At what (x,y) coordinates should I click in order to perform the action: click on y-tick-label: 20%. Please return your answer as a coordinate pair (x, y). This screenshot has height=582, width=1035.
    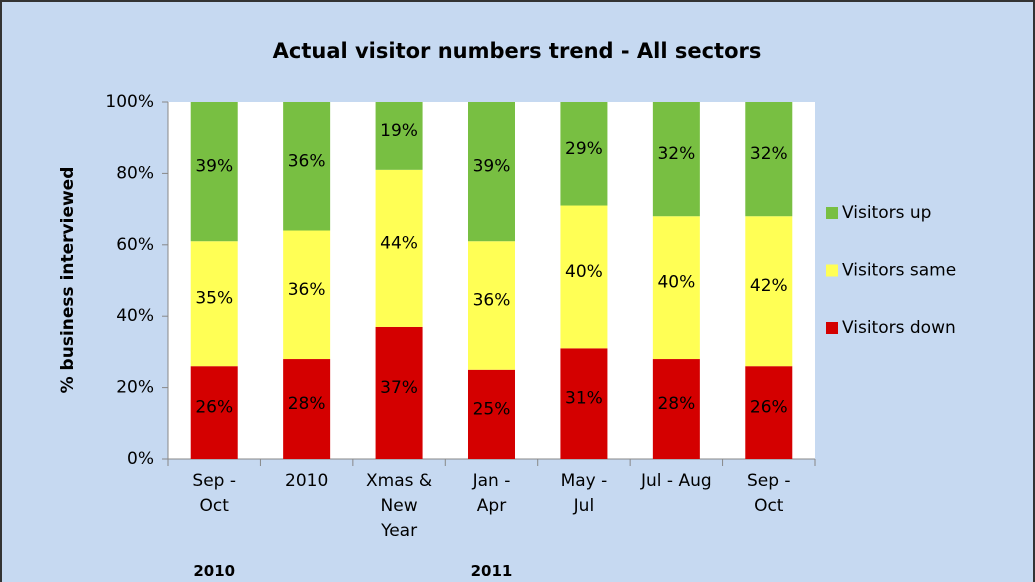
    Looking at the image, I should click on (135, 388).